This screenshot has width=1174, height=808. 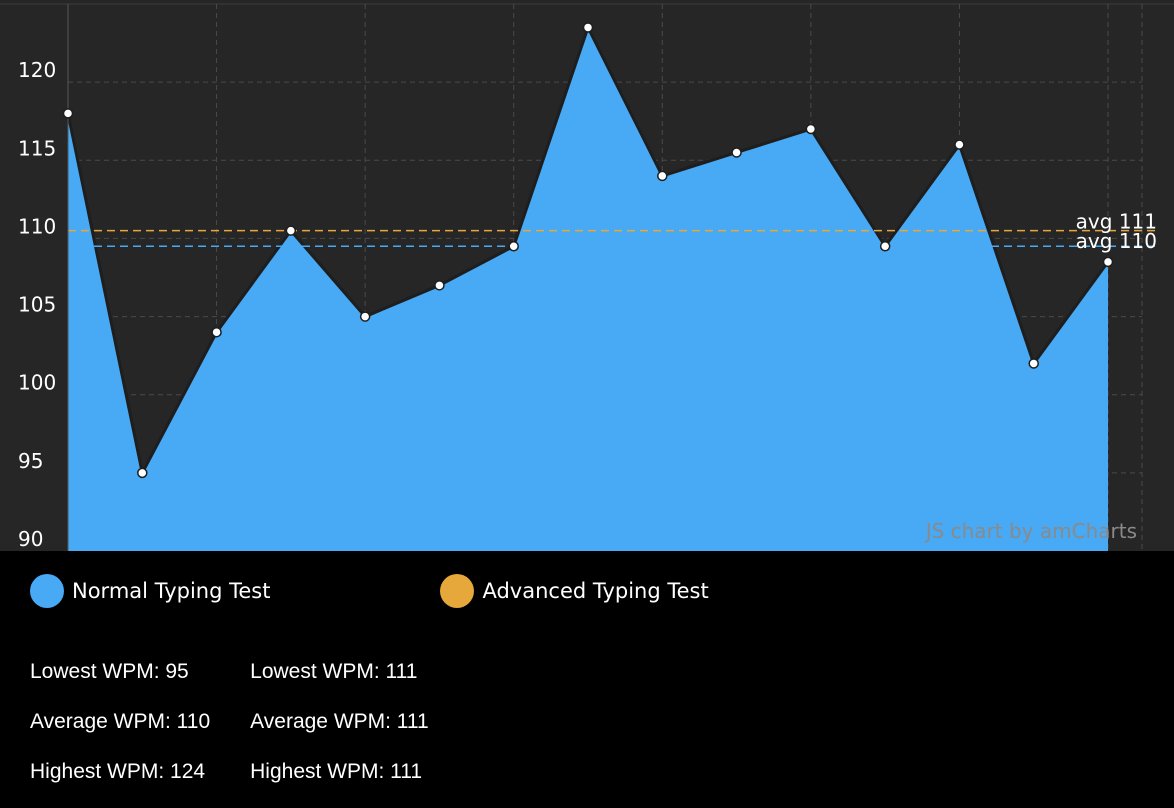 I want to click on advanced-average-wpm: Average WPM: 111, so click(x=339, y=721).